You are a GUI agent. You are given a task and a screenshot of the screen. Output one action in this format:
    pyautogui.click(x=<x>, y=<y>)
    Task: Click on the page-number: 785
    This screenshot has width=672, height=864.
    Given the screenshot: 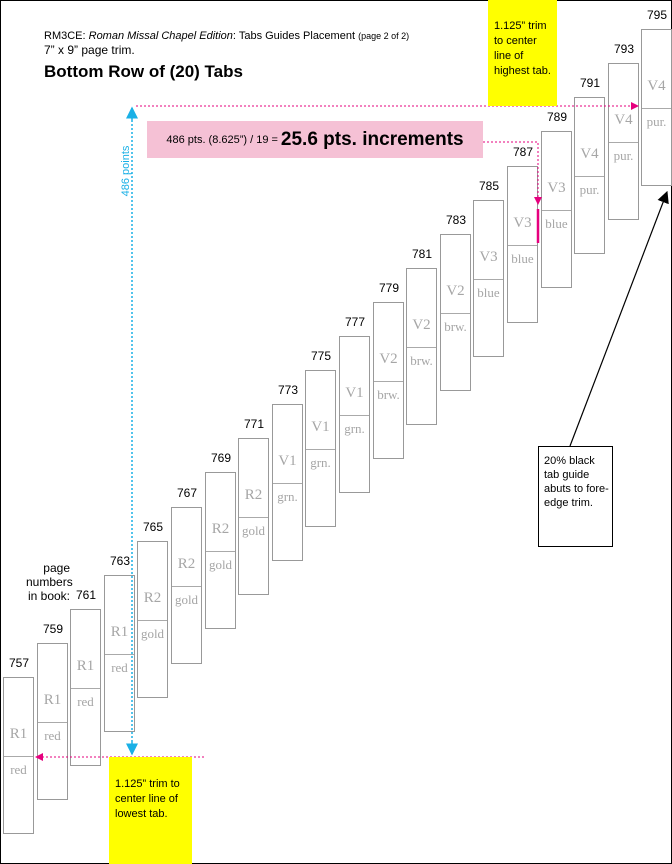 What is the action you would take?
    pyautogui.click(x=489, y=186)
    